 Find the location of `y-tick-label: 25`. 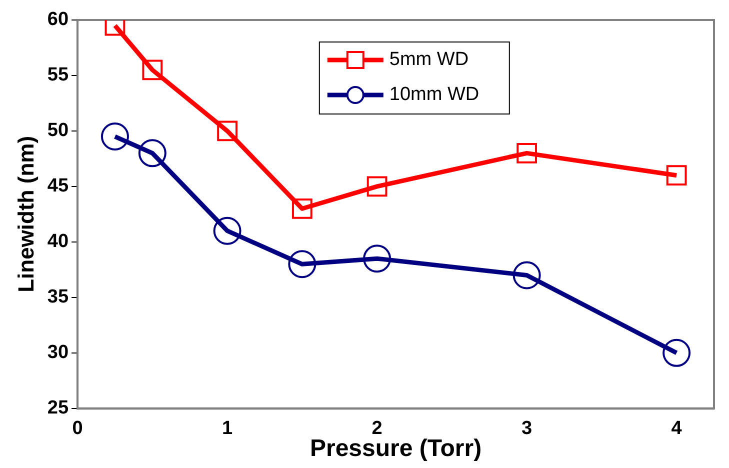

y-tick-label: 25 is located at coordinates (58, 408).